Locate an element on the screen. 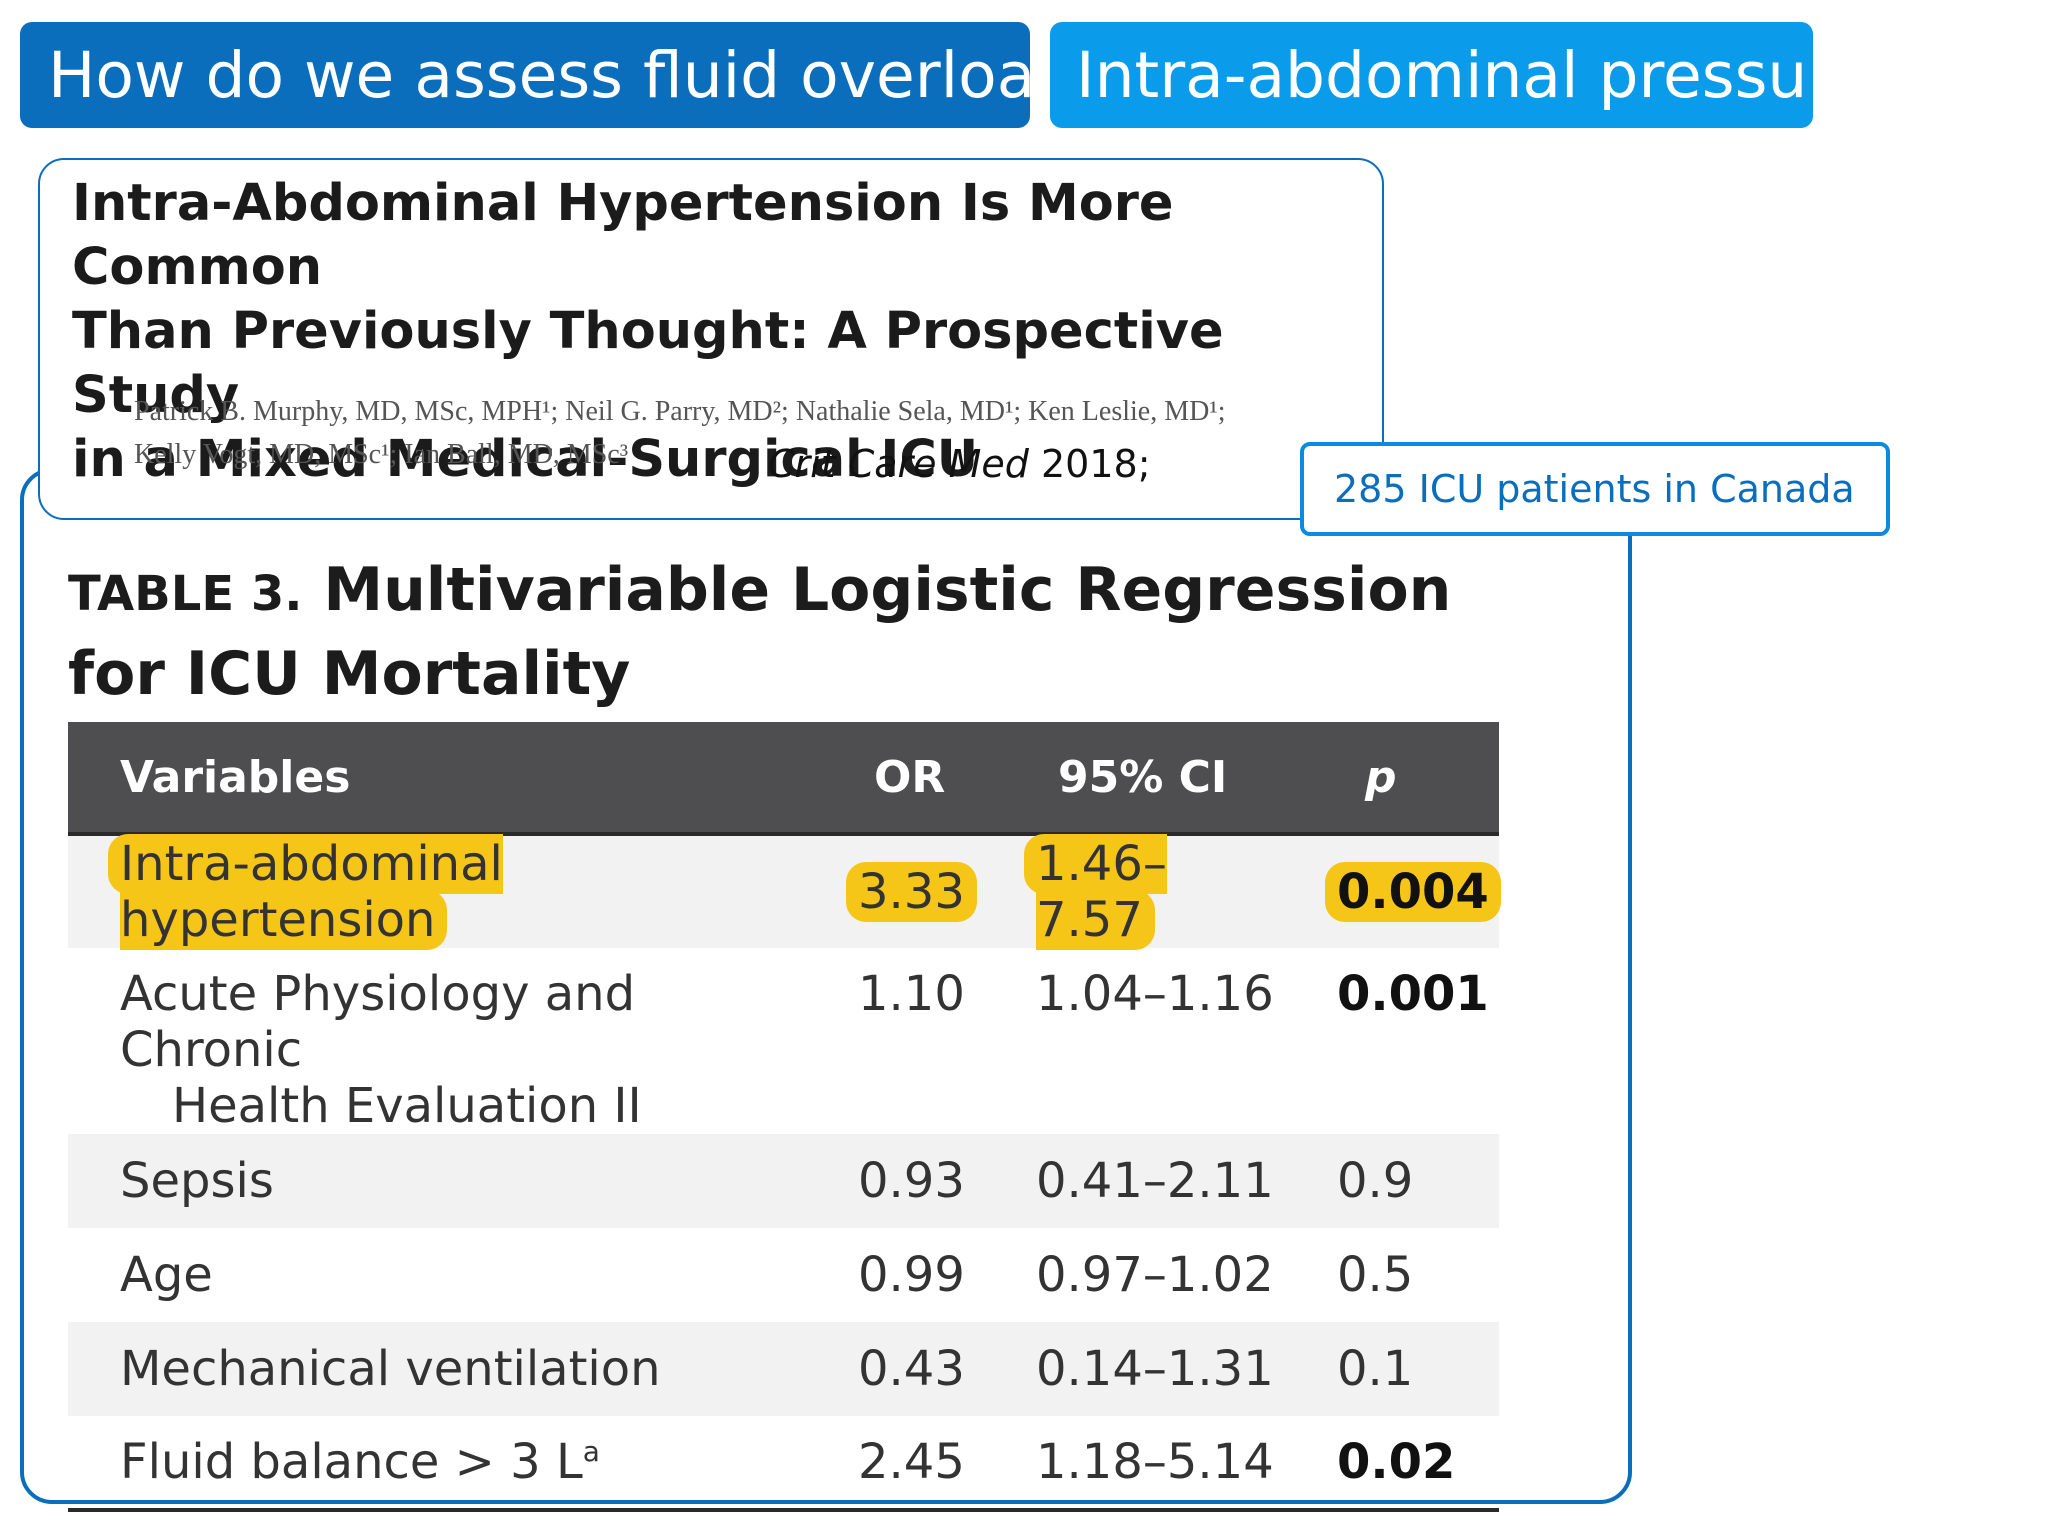 This screenshot has height=1536, width=2048. or-cell: 0.43 is located at coordinates (908, 1369).